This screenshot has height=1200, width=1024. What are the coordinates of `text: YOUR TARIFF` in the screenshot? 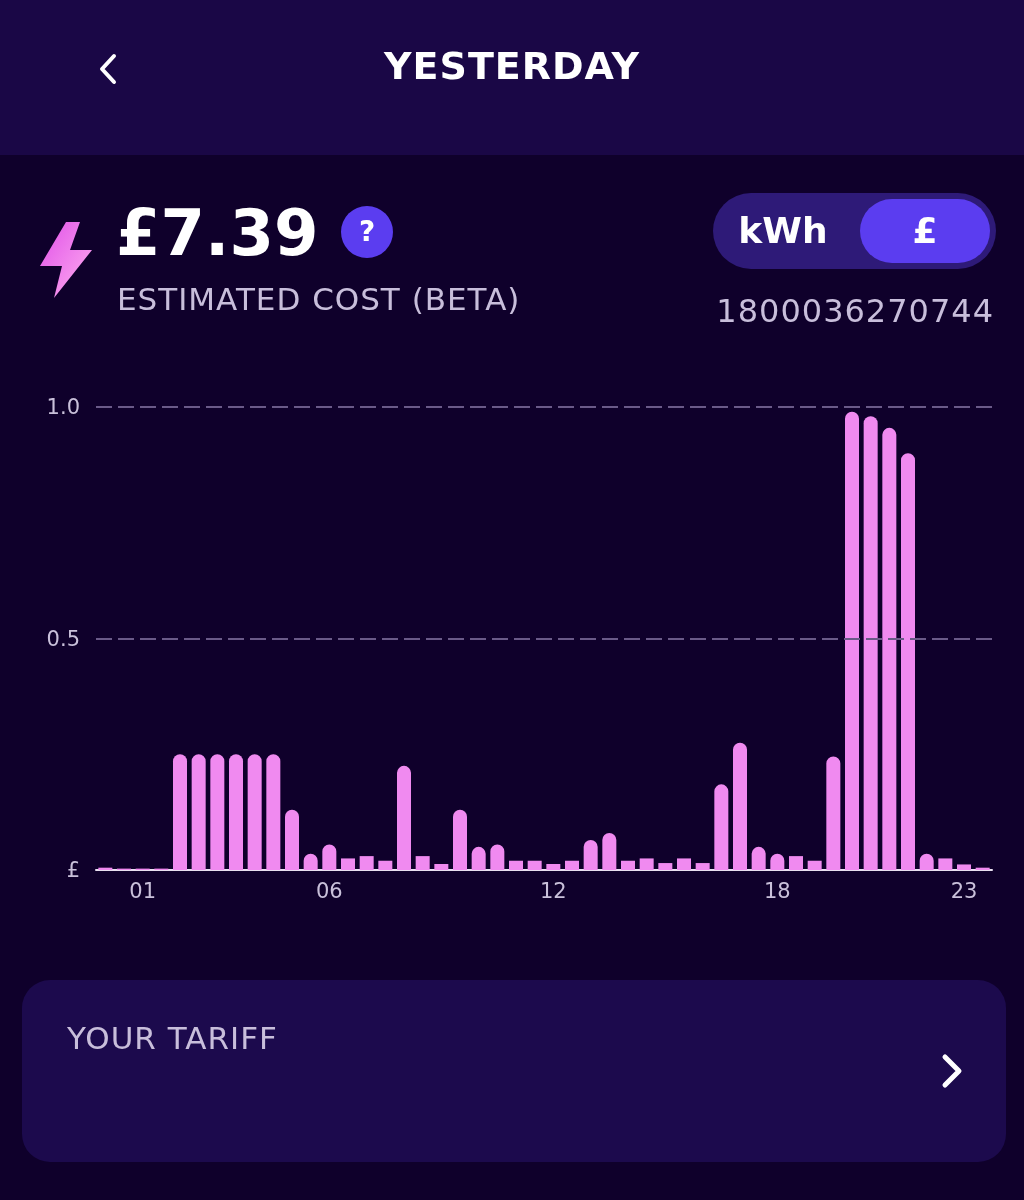 It's located at (172, 1038).